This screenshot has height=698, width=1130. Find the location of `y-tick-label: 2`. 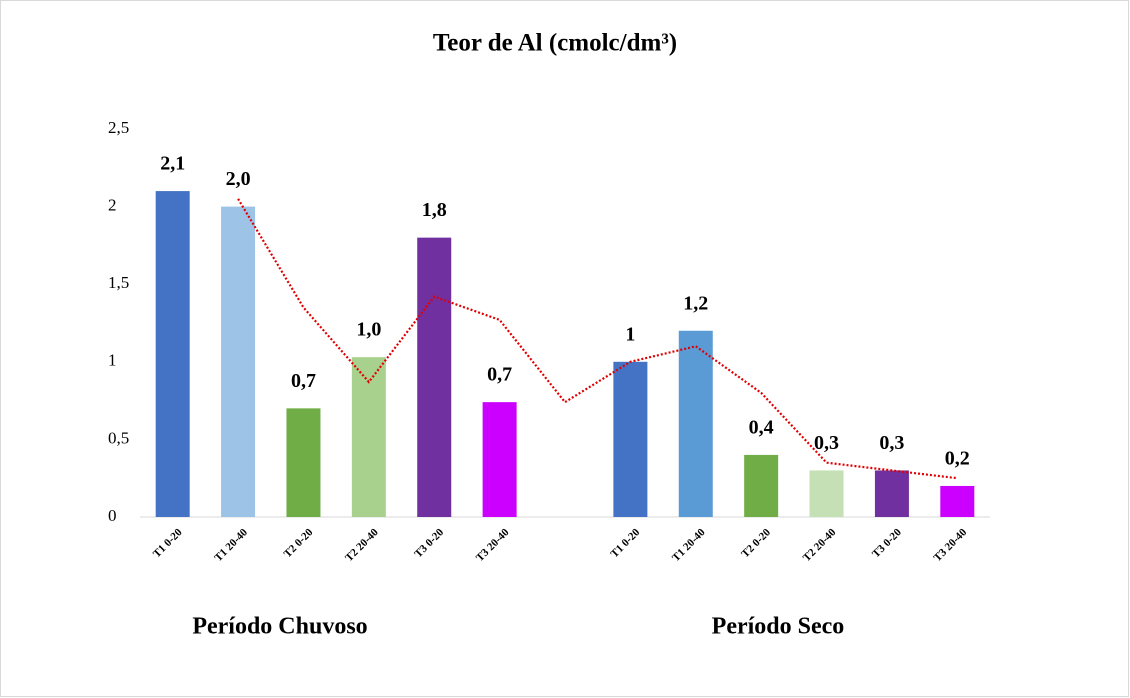

y-tick-label: 2 is located at coordinates (112, 205).